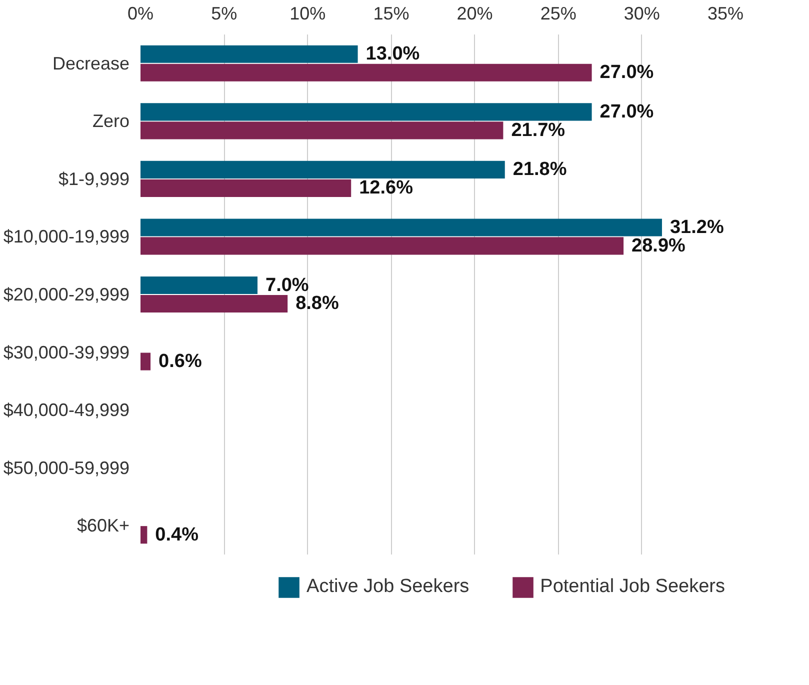 Image resolution: width=809 pixels, height=685 pixels. Describe the element at coordinates (140, 14) in the screenshot. I see `x-tick-label: 0%` at that location.